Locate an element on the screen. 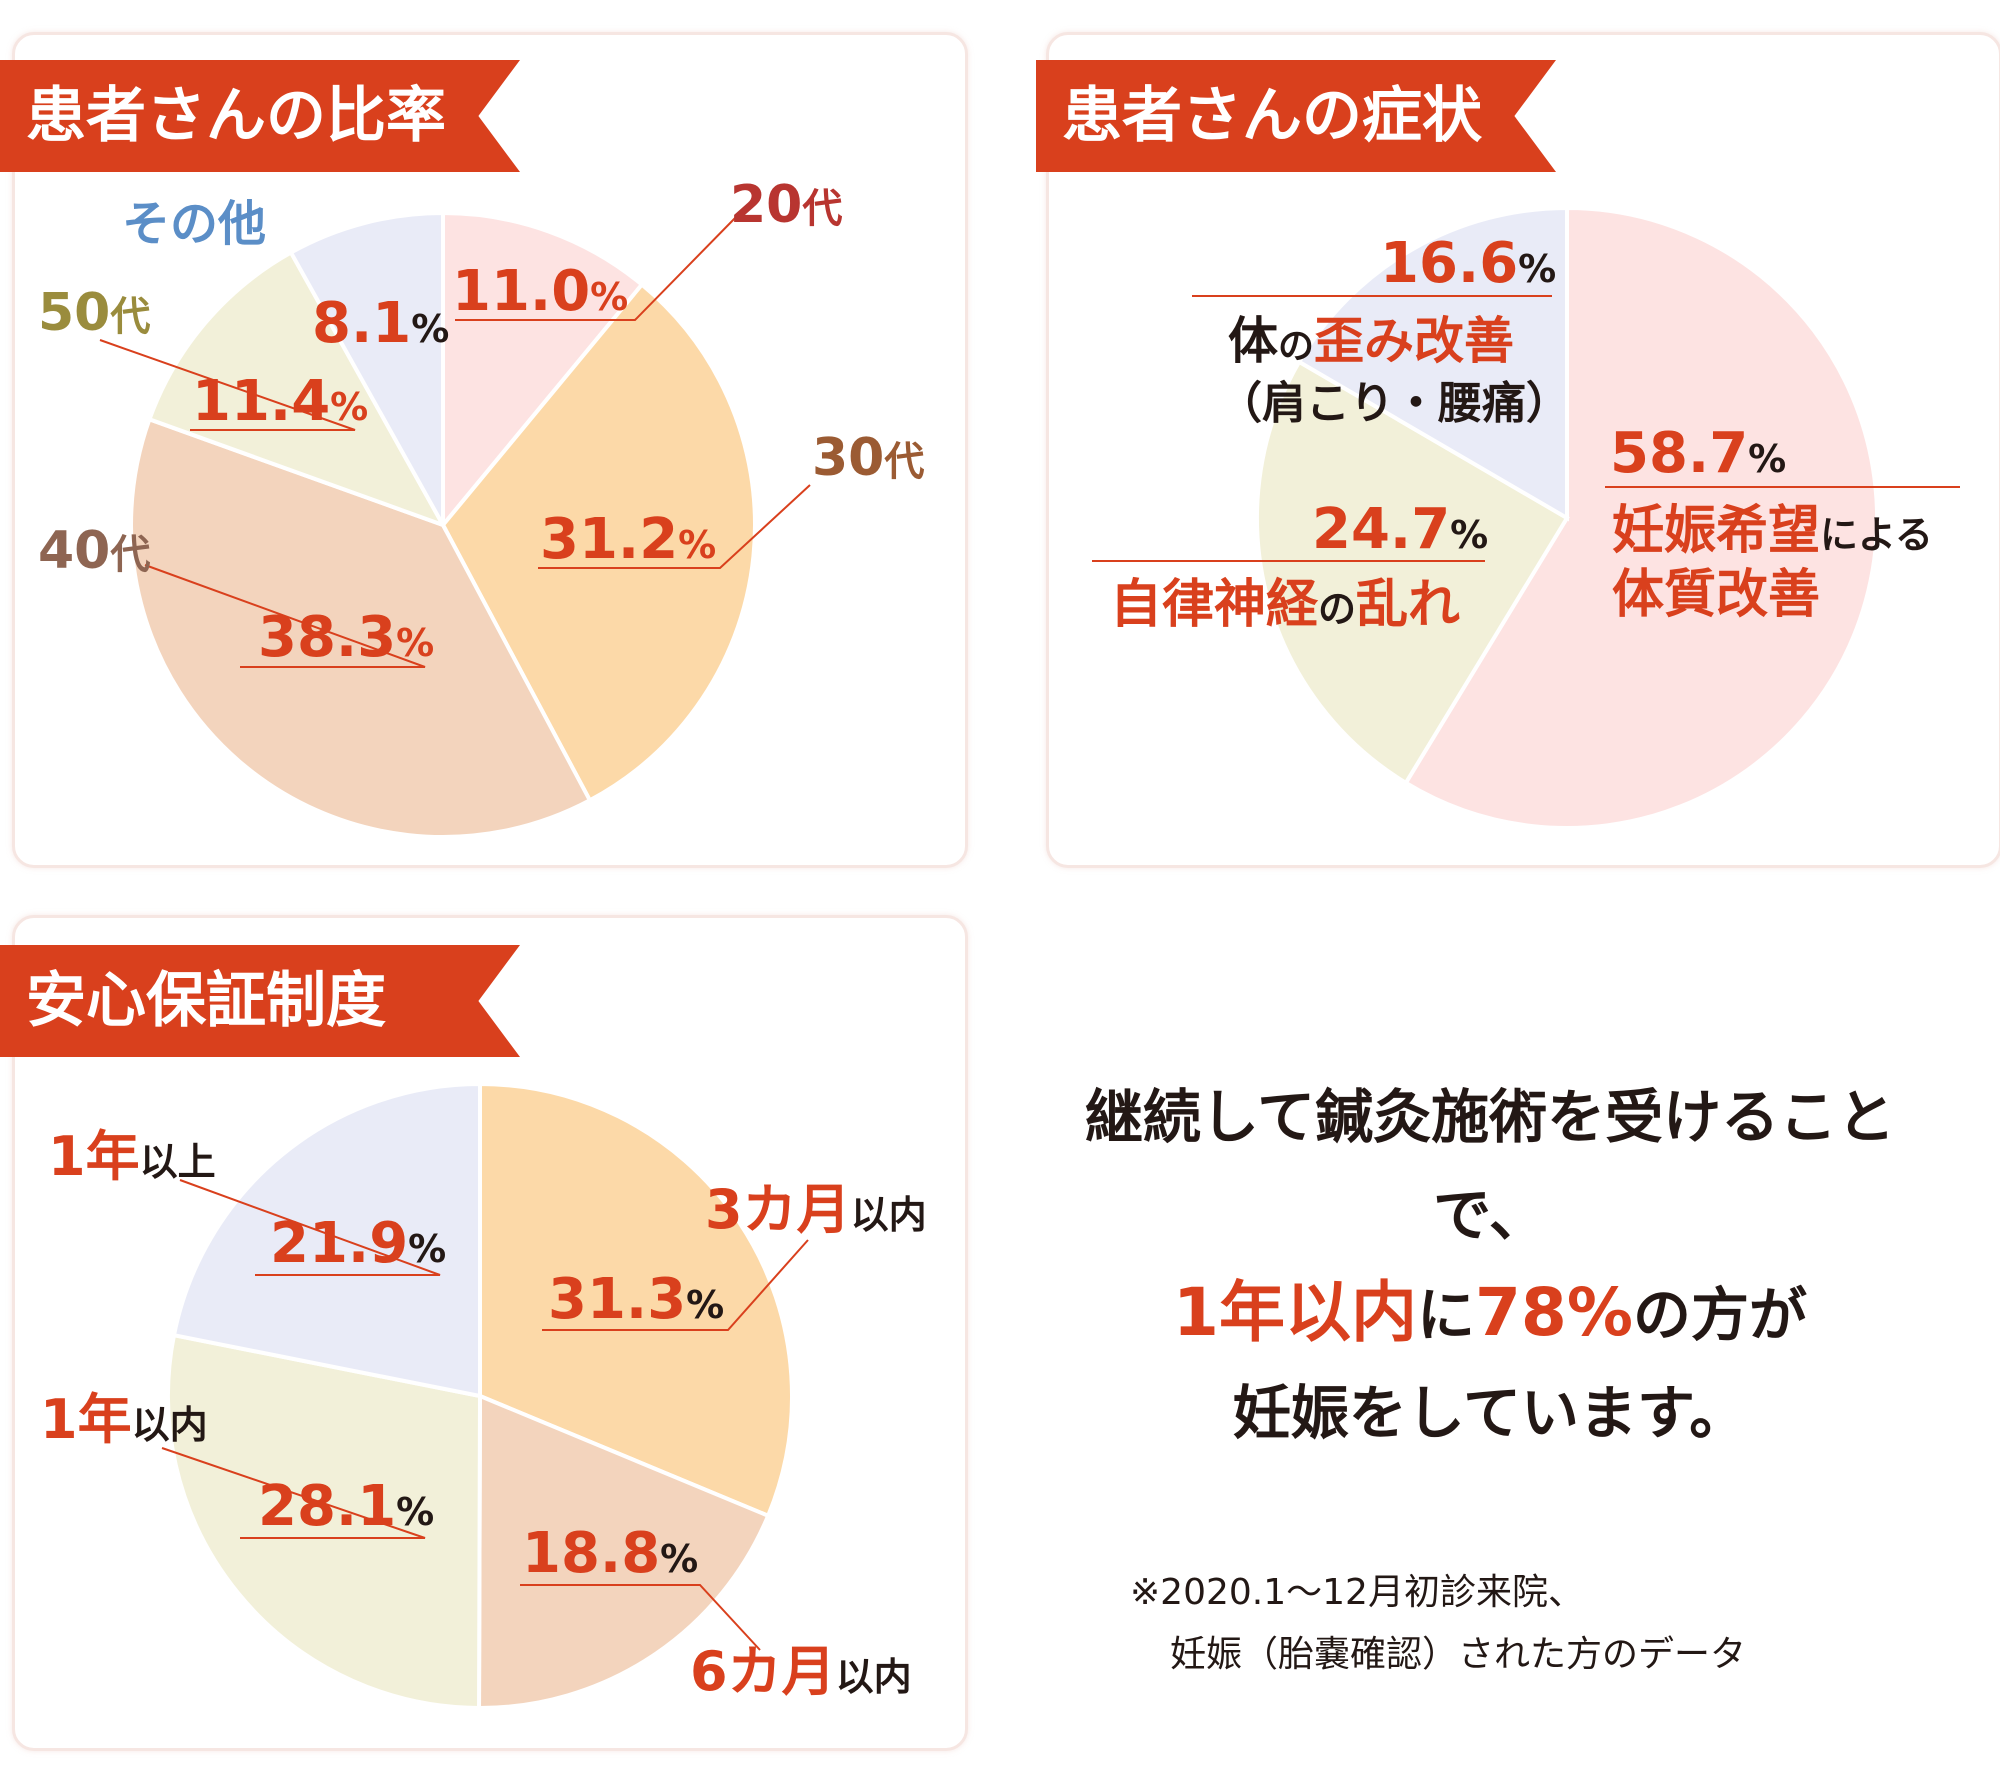  summary-note: 継続して鍼灸施術を受けることで、 1年以内に78%の方が 妊娠をしています。 is located at coordinates (1490, 1265).